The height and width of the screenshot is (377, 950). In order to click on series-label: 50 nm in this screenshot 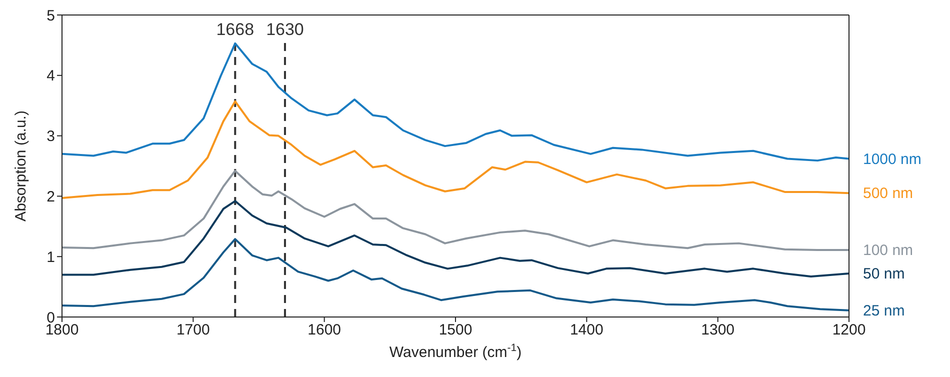, I will do `click(884, 274)`.